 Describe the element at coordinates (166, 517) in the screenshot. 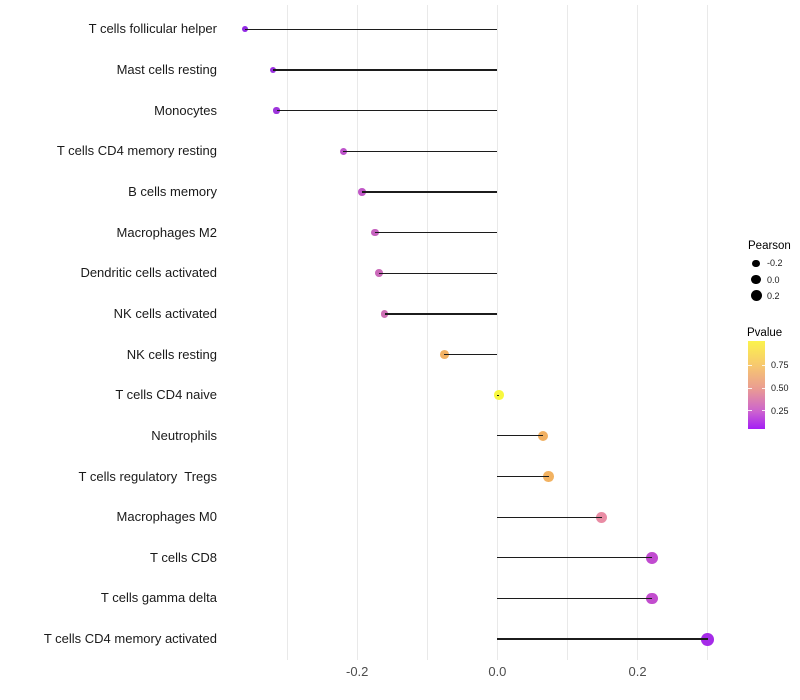

I see `category-label: Macrophages M0` at that location.